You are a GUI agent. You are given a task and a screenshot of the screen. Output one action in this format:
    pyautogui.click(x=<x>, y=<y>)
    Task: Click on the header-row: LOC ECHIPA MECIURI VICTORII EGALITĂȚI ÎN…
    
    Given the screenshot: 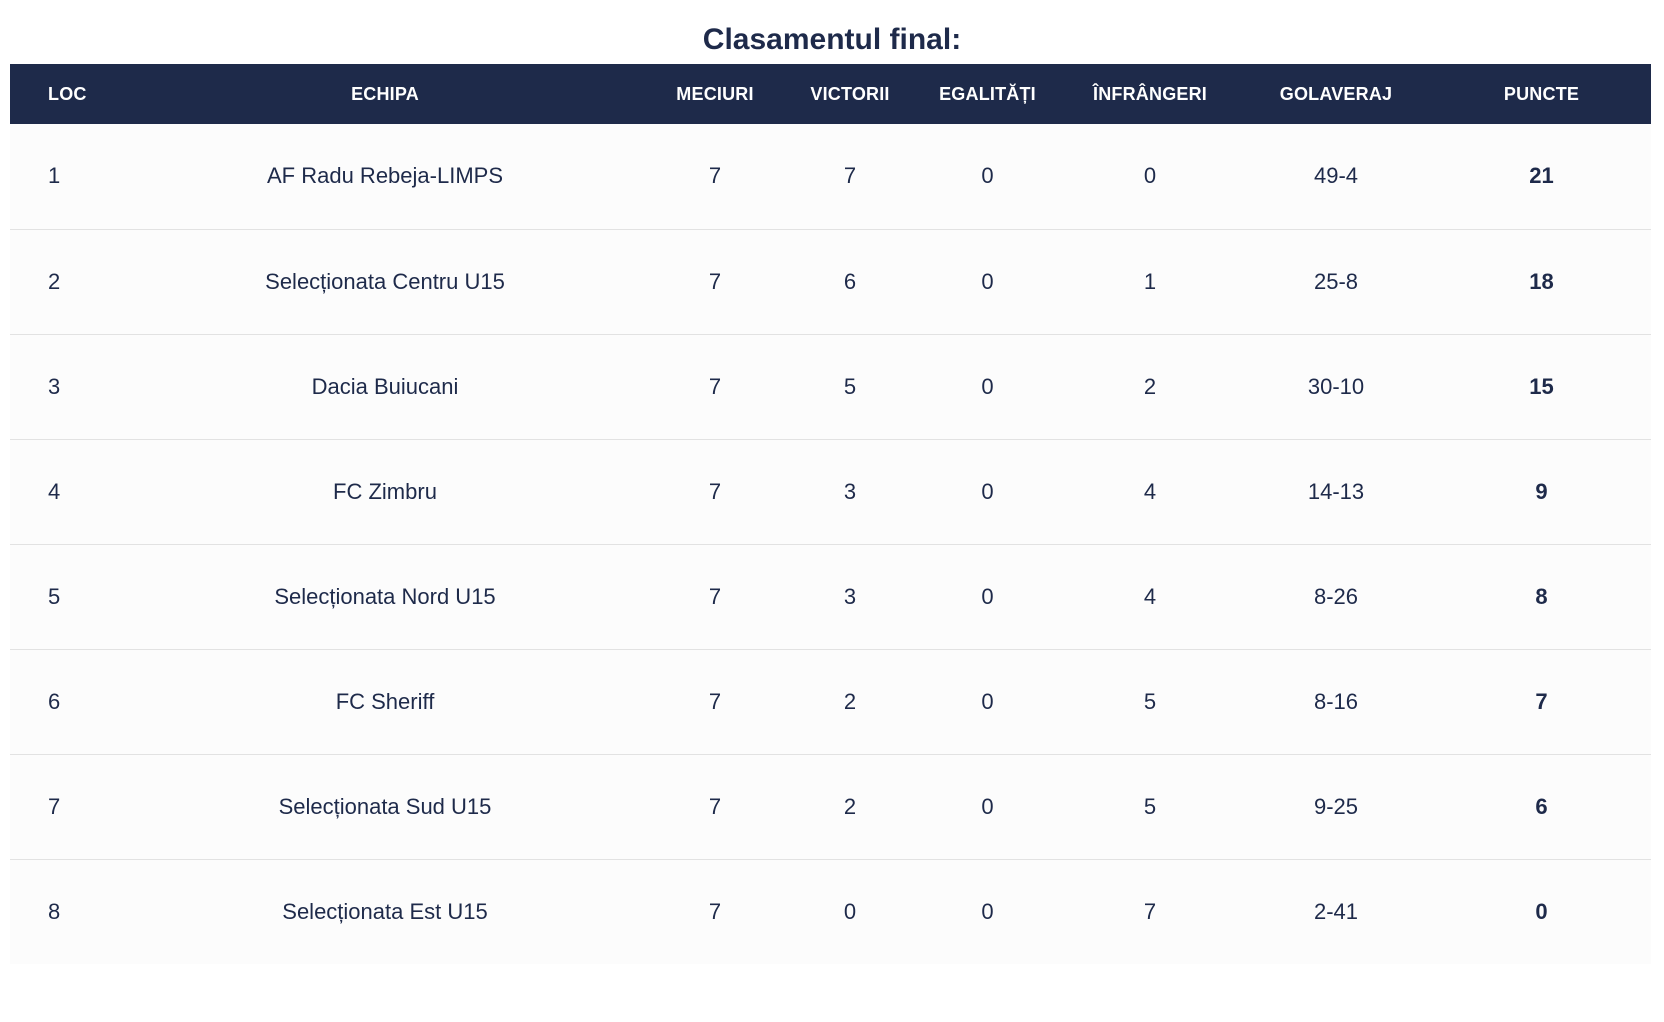 What is the action you would take?
    pyautogui.click(x=830, y=94)
    